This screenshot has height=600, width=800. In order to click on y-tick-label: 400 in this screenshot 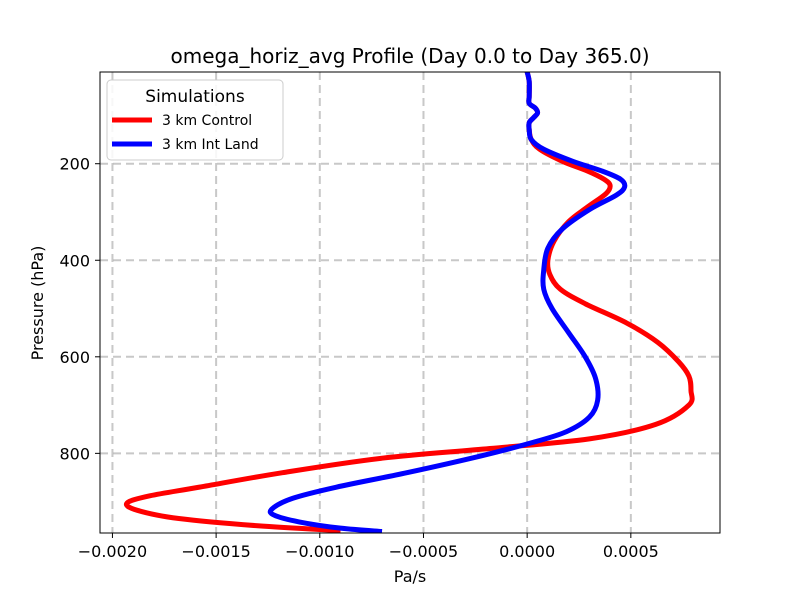, I will do `click(74, 260)`.